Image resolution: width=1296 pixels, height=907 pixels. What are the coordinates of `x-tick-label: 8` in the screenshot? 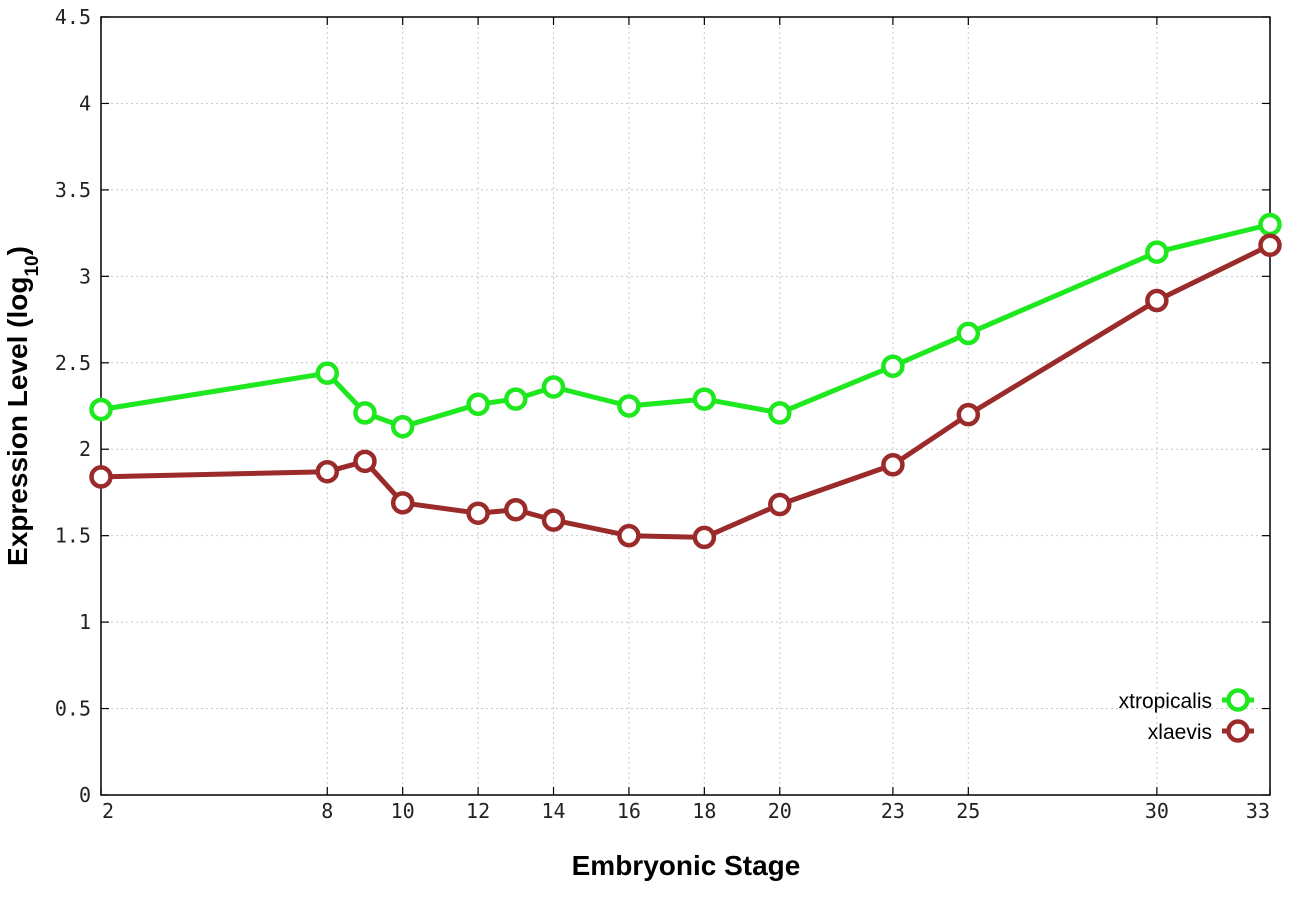 It's located at (327, 811).